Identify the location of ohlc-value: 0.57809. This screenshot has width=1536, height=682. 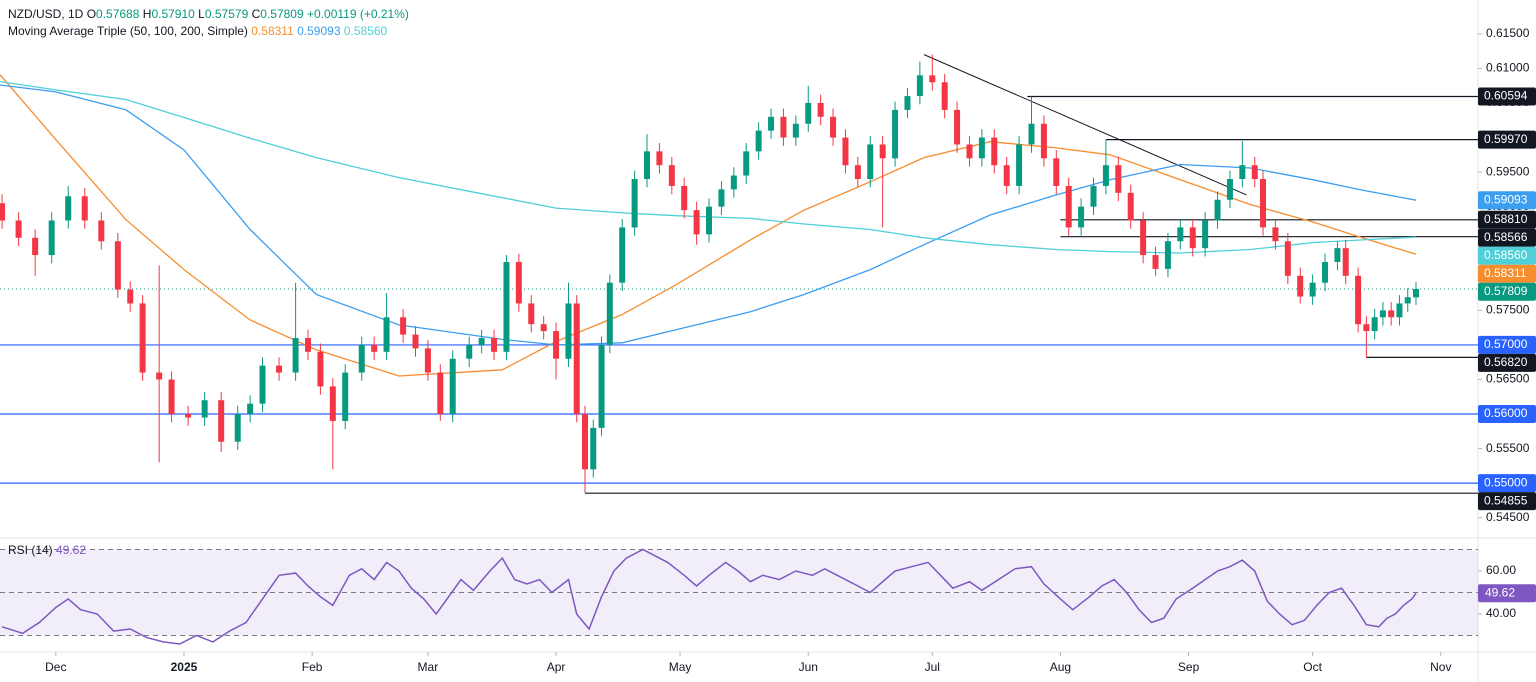
(282, 14).